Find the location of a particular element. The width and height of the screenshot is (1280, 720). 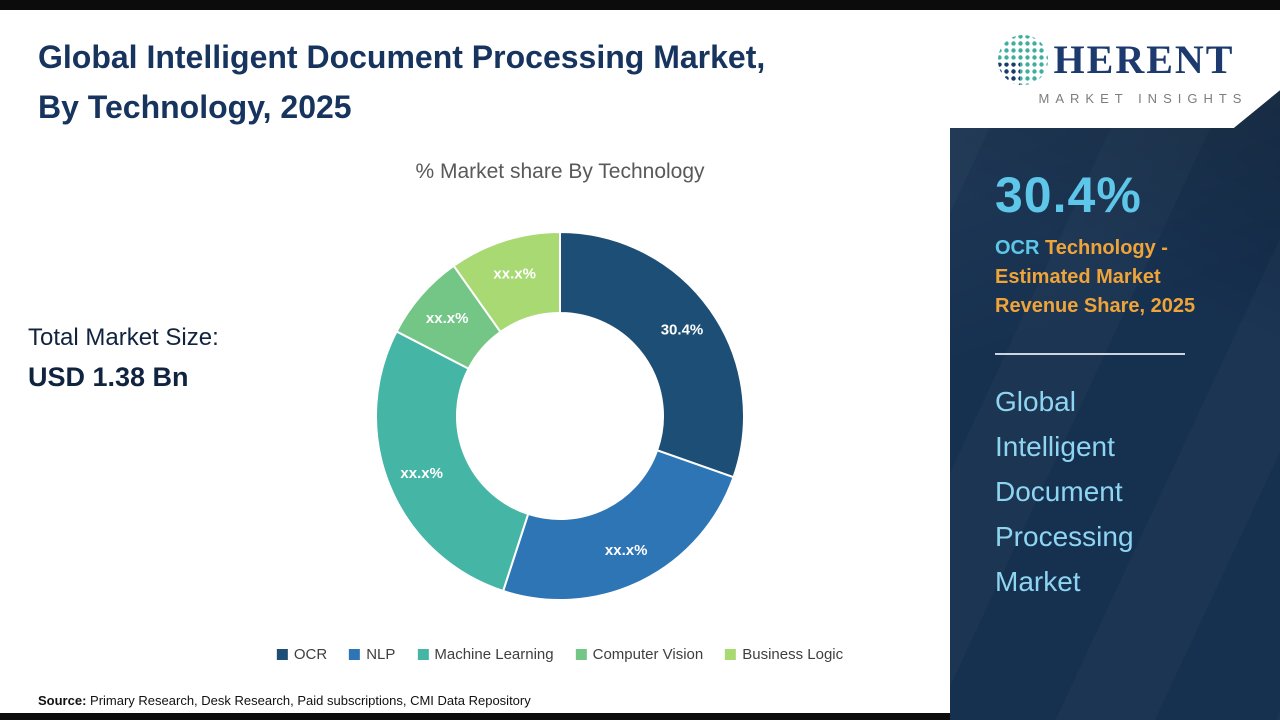

source-label: Source: is located at coordinates (62, 700).